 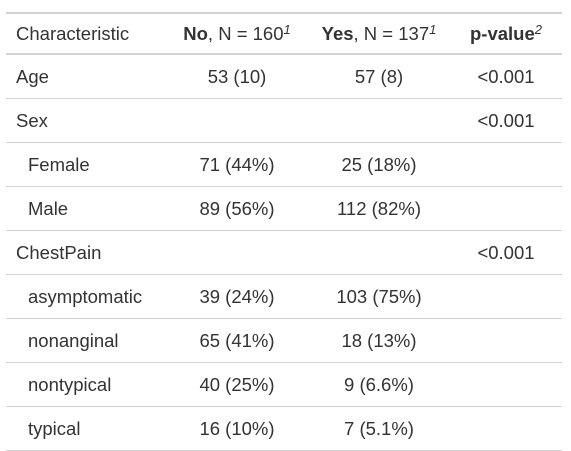 What do you see at coordinates (538, 29) in the screenshot?
I see `header-pvalue-footnote: 2` at bounding box center [538, 29].